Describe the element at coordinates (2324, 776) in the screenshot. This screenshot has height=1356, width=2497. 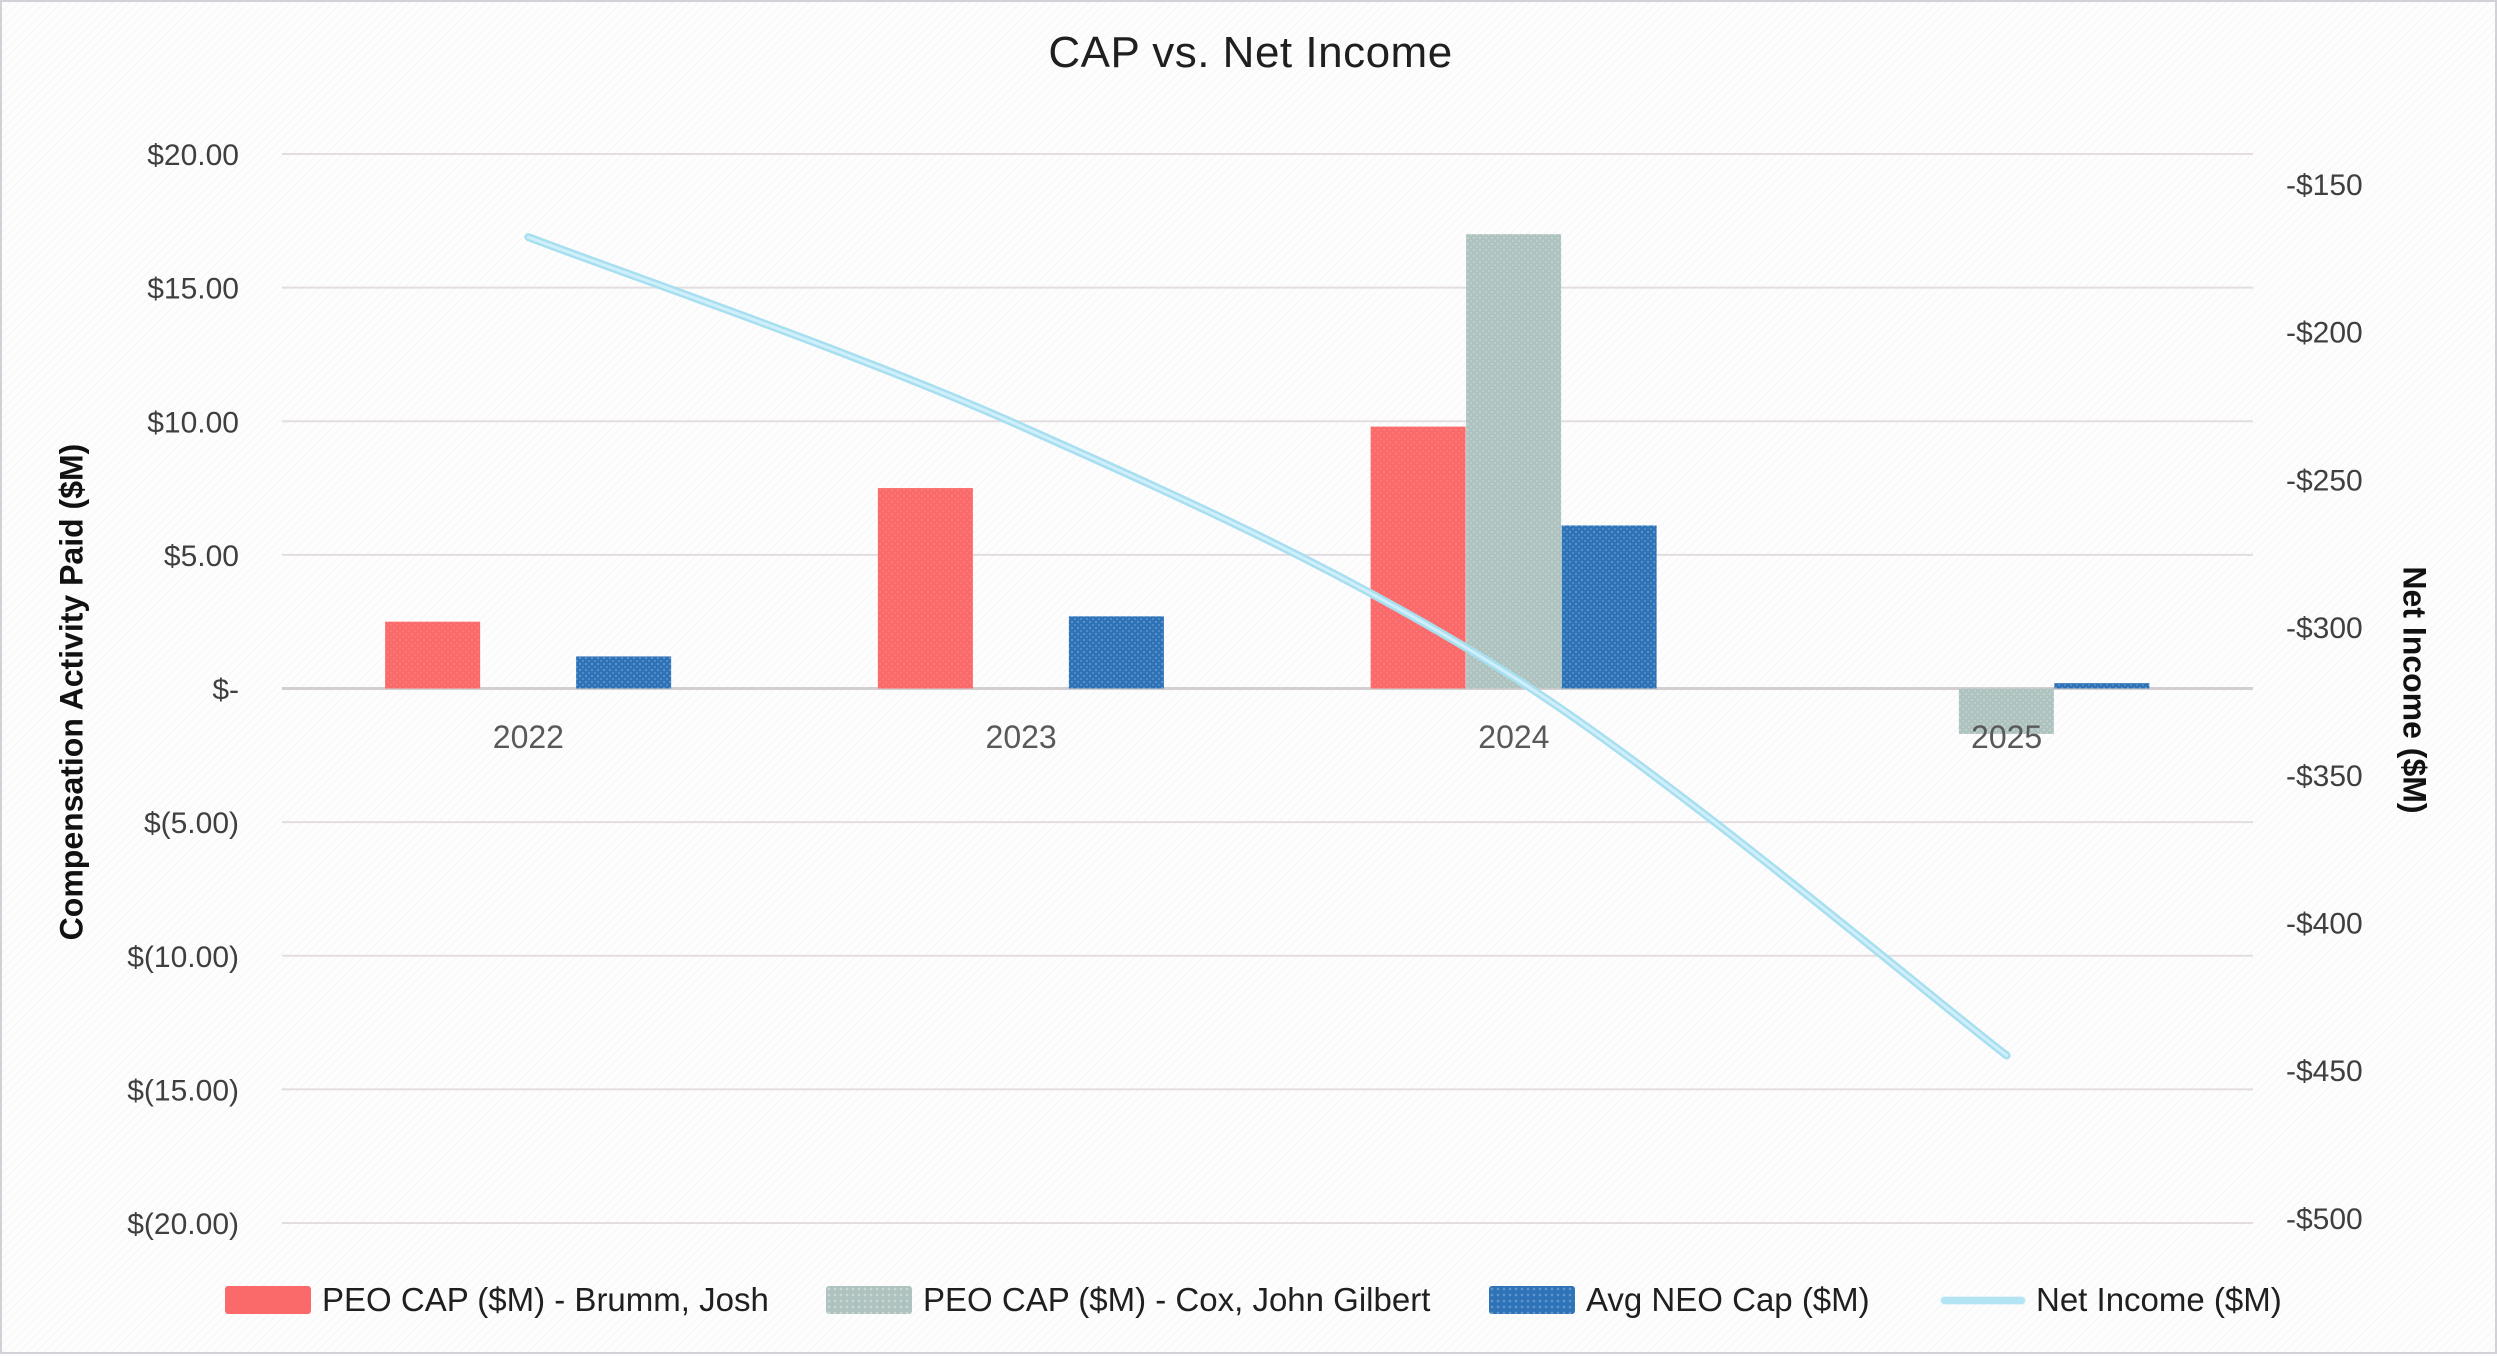
I see `svg-text: -$350` at that location.